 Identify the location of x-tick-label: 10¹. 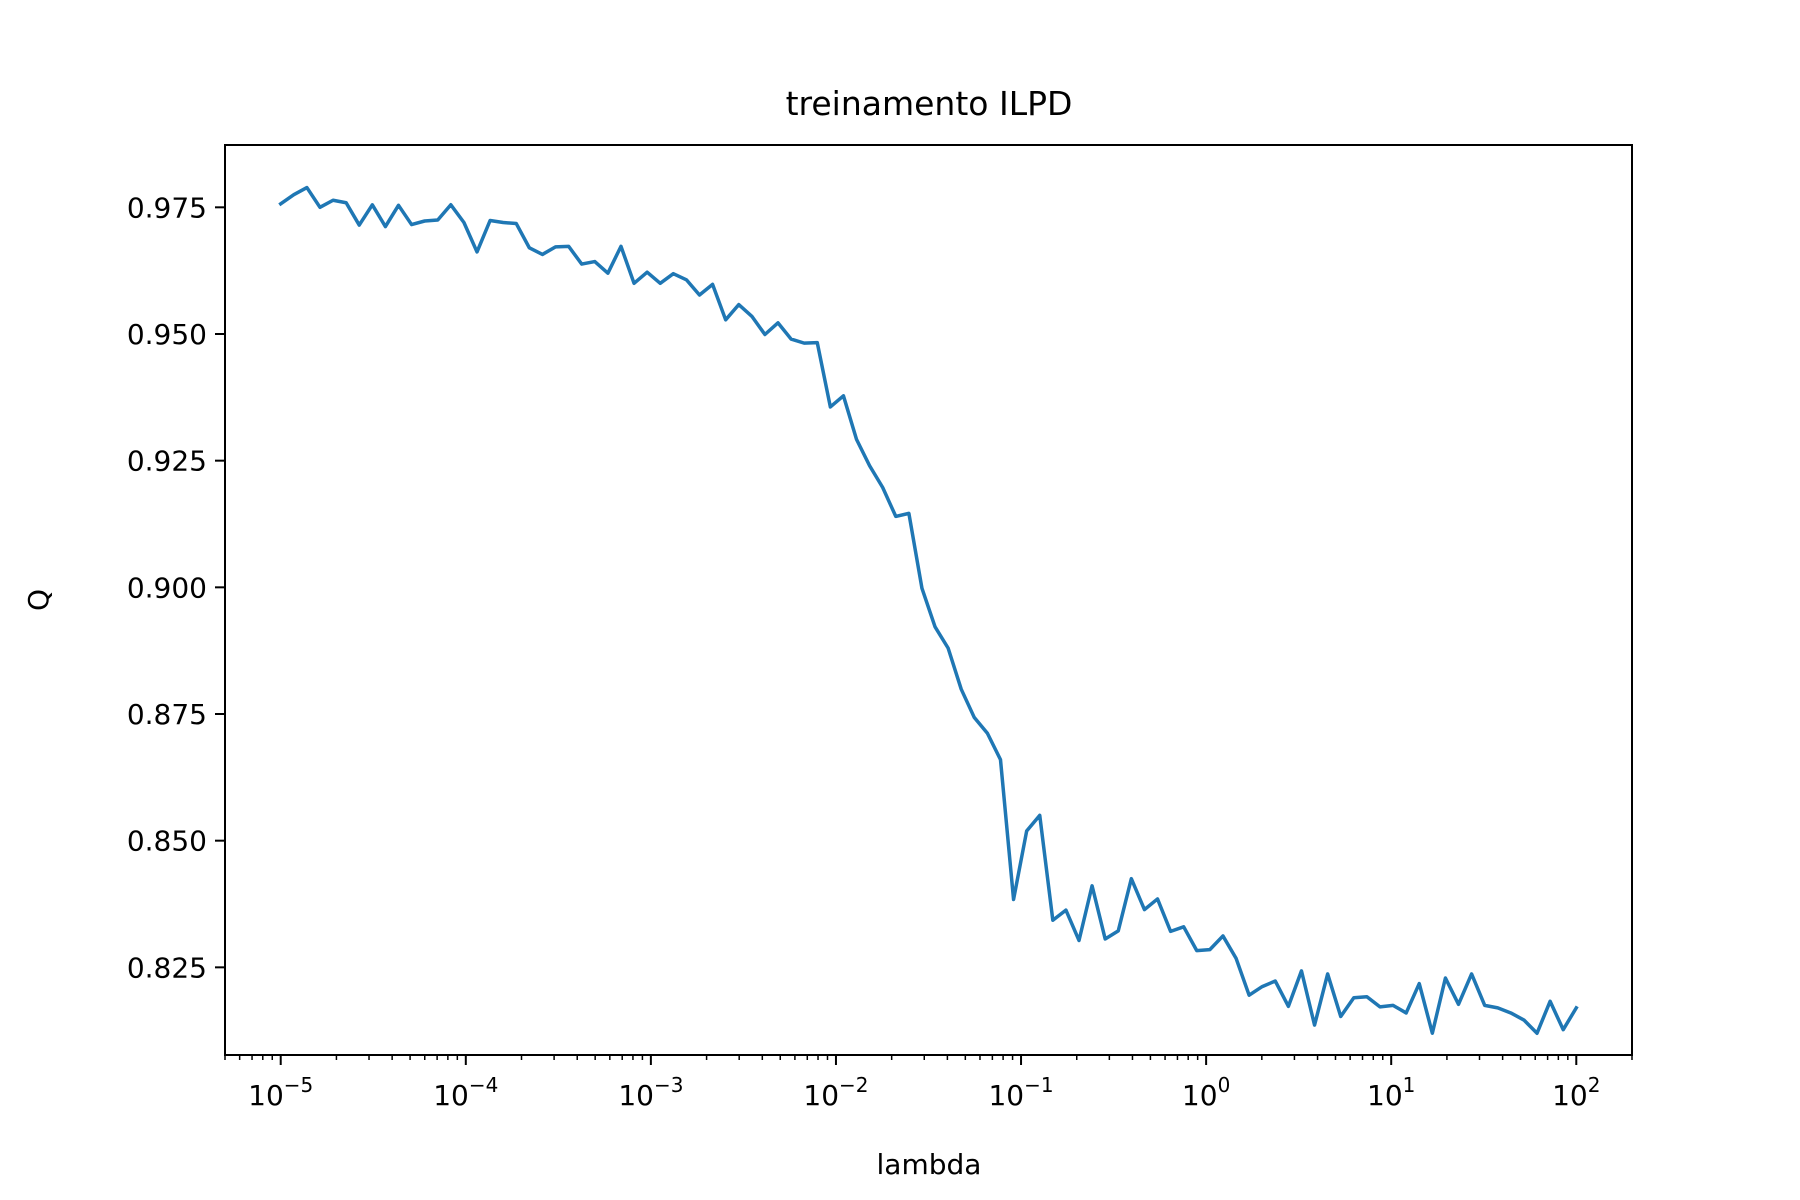
(1391, 1092).